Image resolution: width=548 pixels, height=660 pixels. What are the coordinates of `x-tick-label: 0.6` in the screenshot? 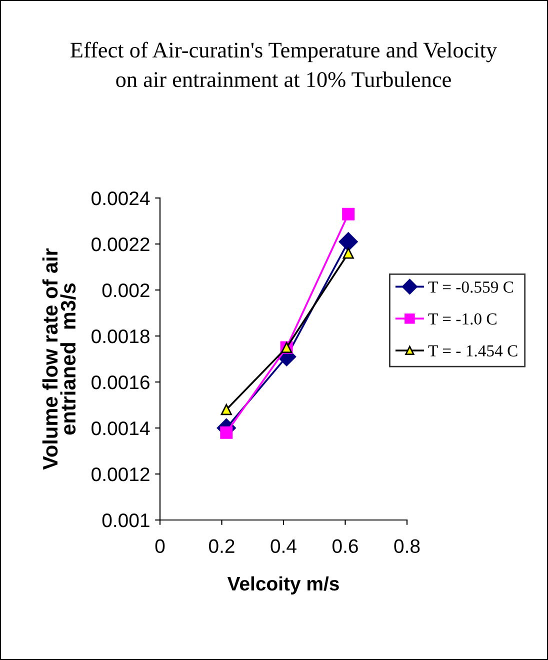 It's located at (345, 546).